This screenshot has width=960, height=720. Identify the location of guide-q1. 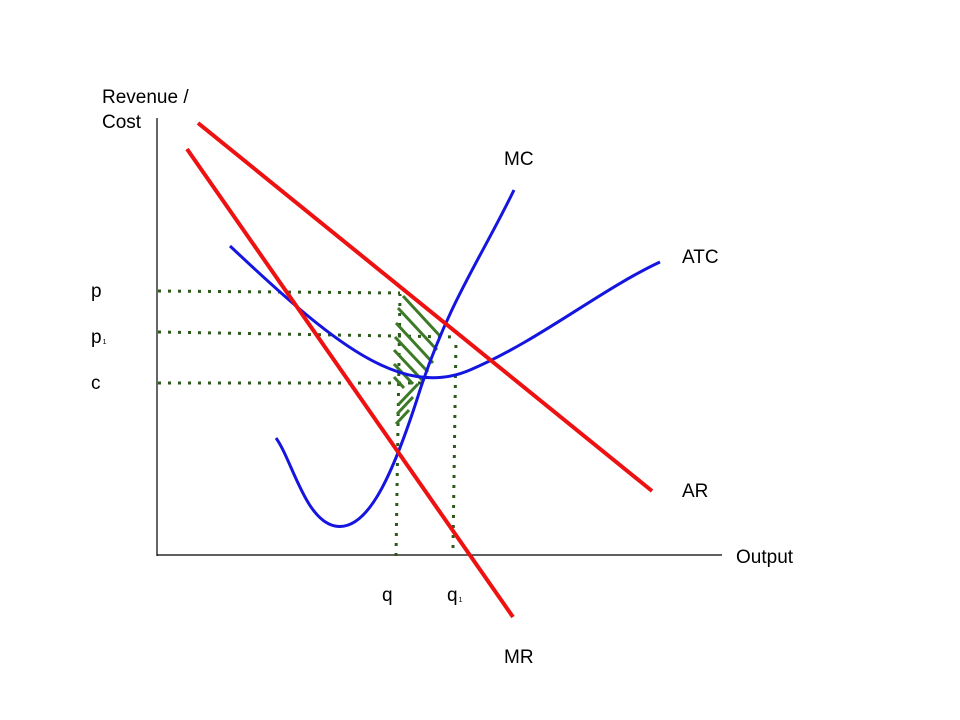
(454, 443).